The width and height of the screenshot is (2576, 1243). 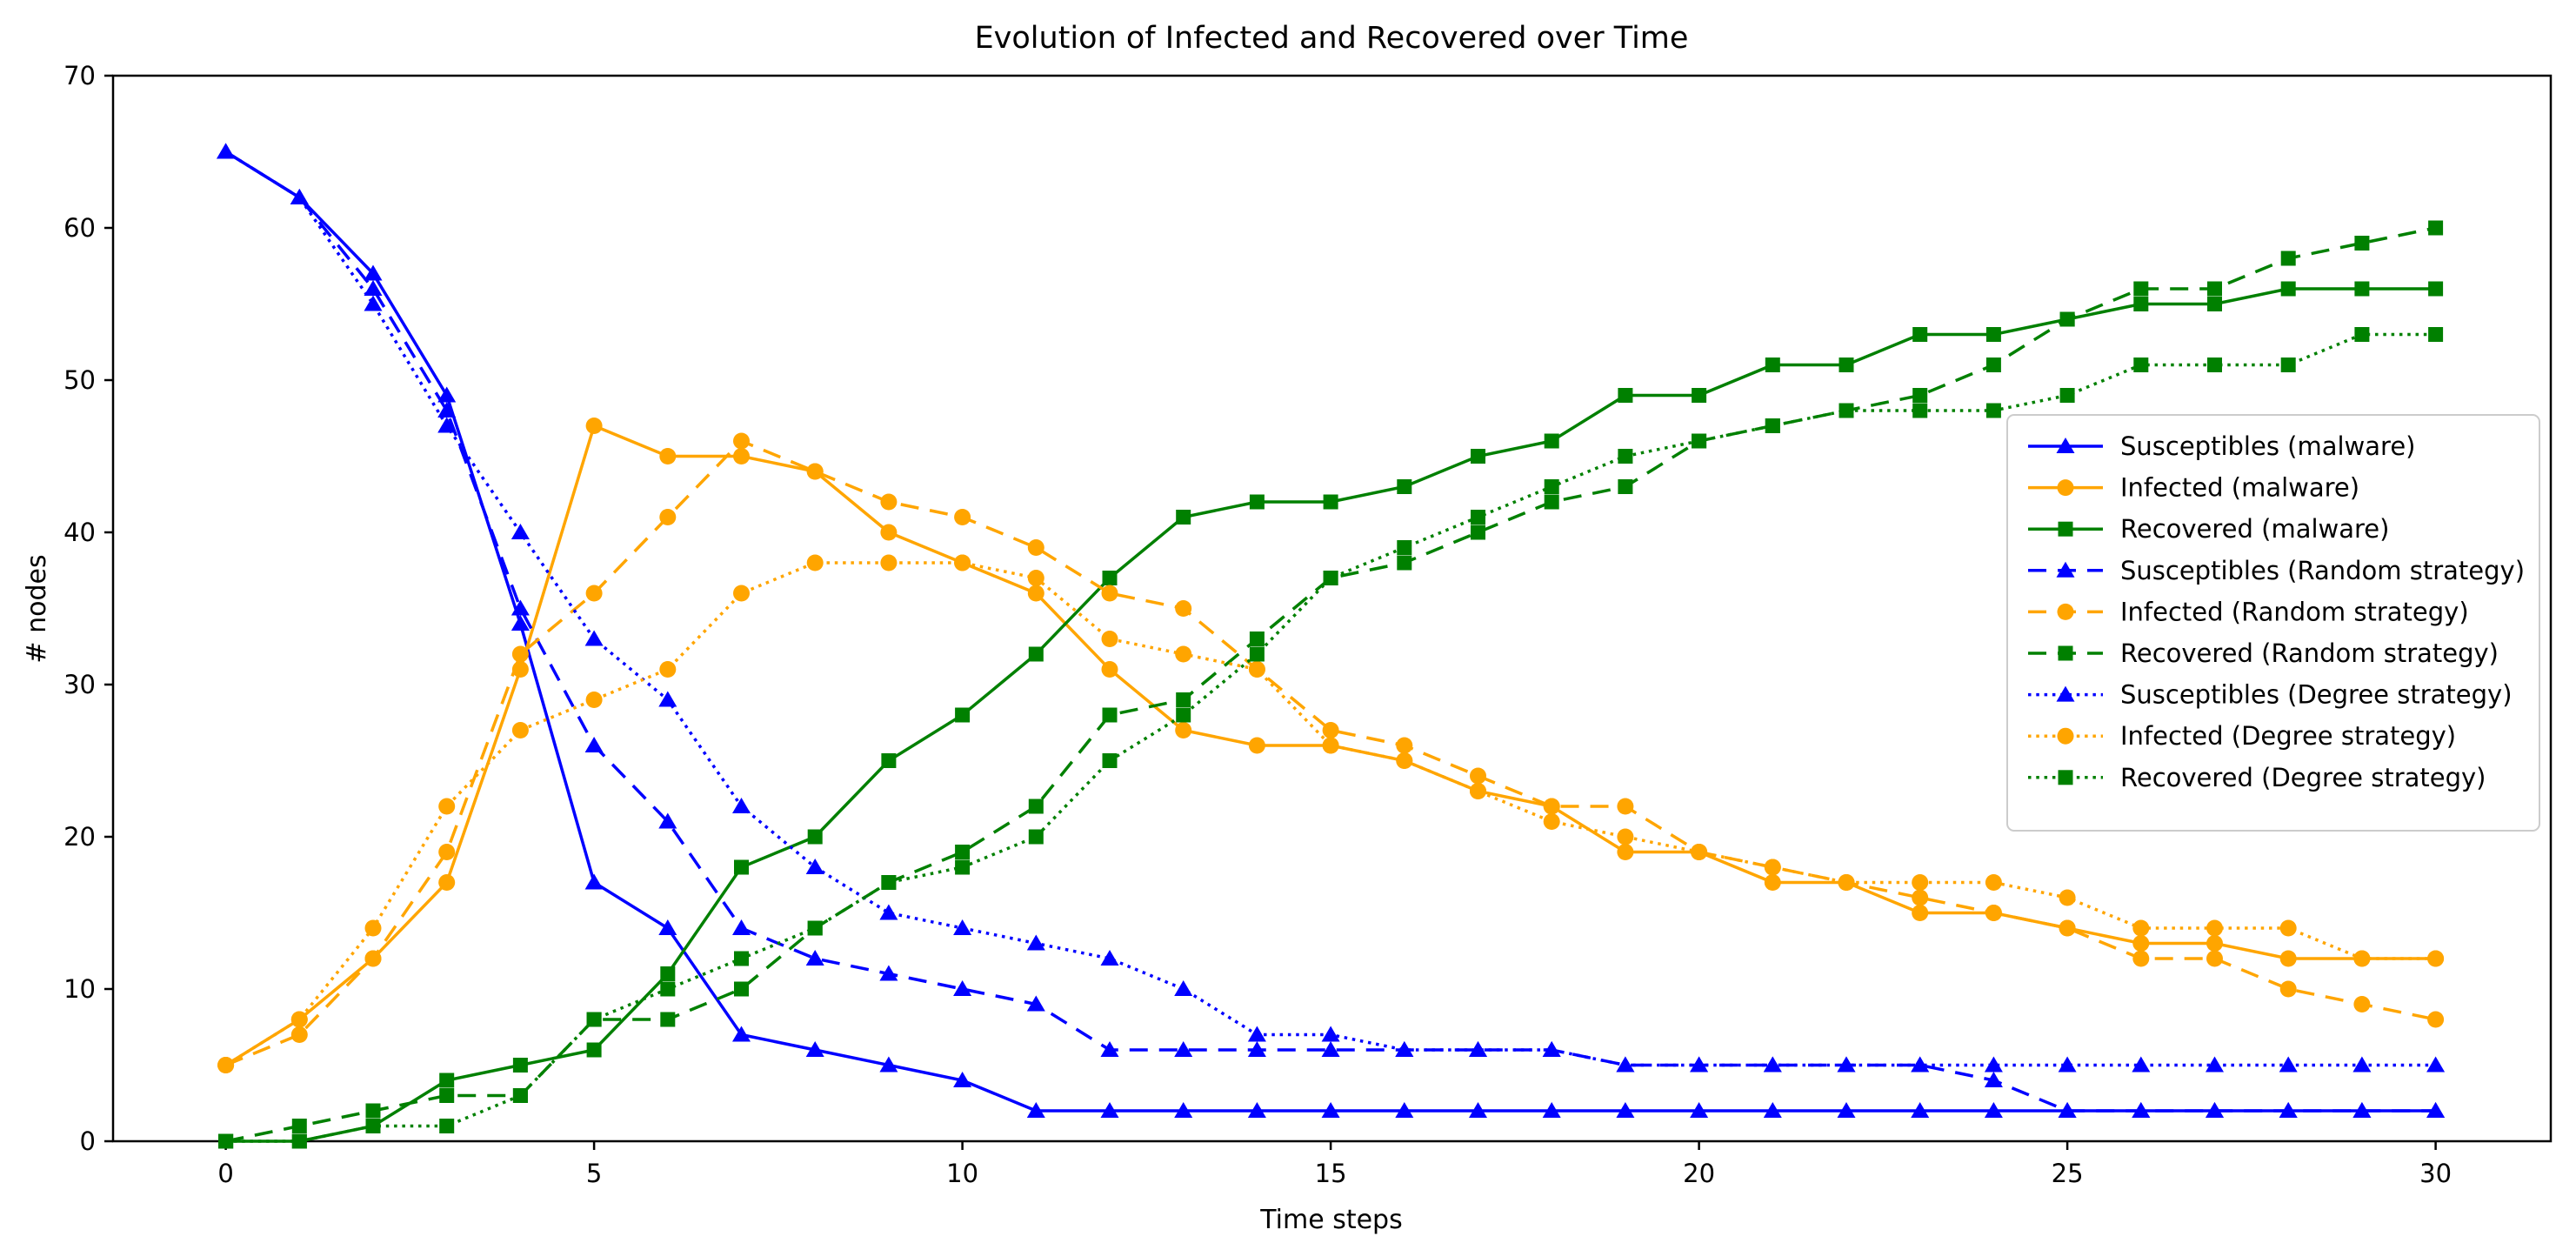 I want to click on legend-item-1: Susceptibles (malware), so click(x=2222, y=446).